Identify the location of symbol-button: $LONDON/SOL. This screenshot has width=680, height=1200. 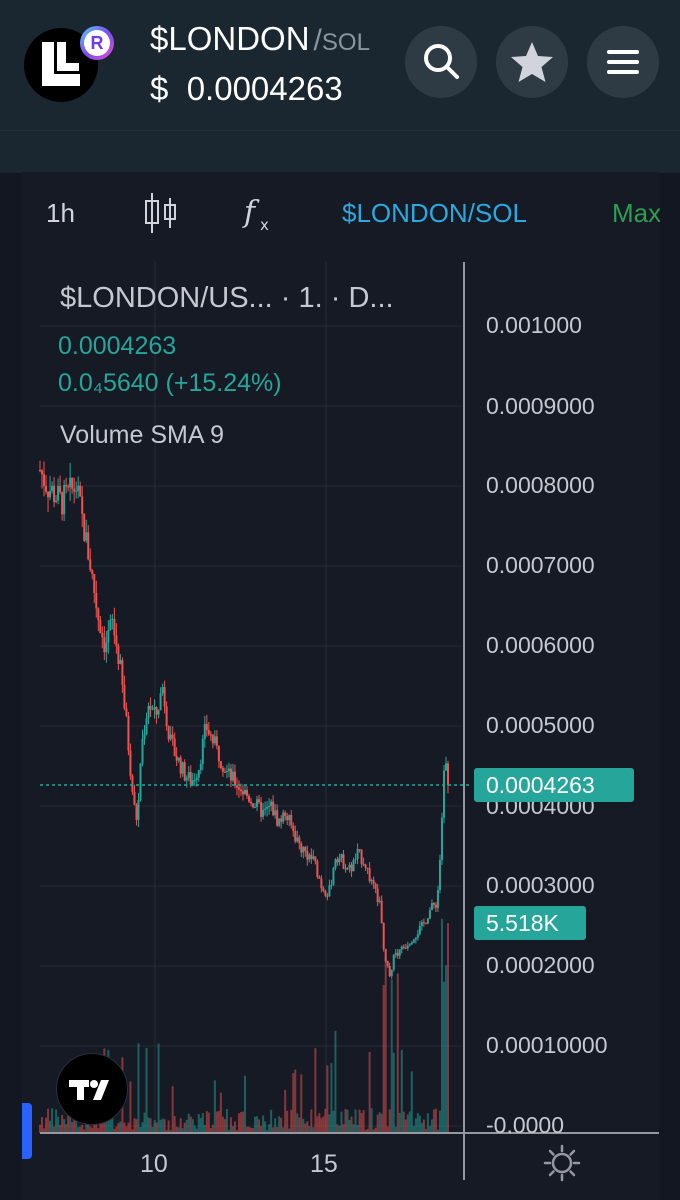
(434, 213).